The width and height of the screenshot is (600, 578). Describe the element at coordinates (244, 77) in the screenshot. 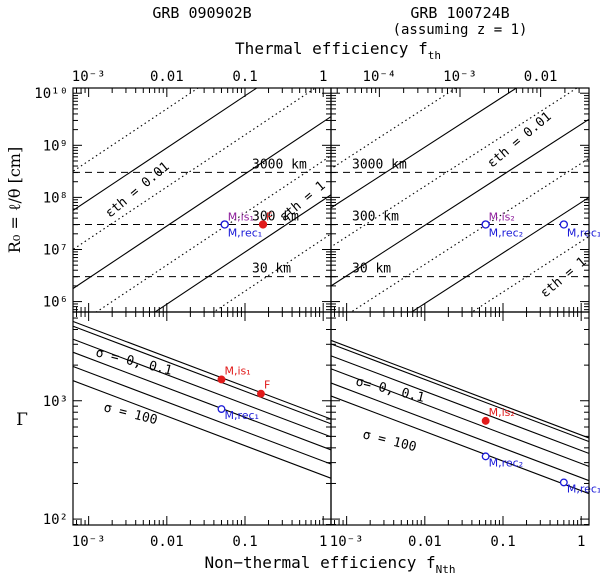

I see `x-tick-label-top: 0.1` at that location.